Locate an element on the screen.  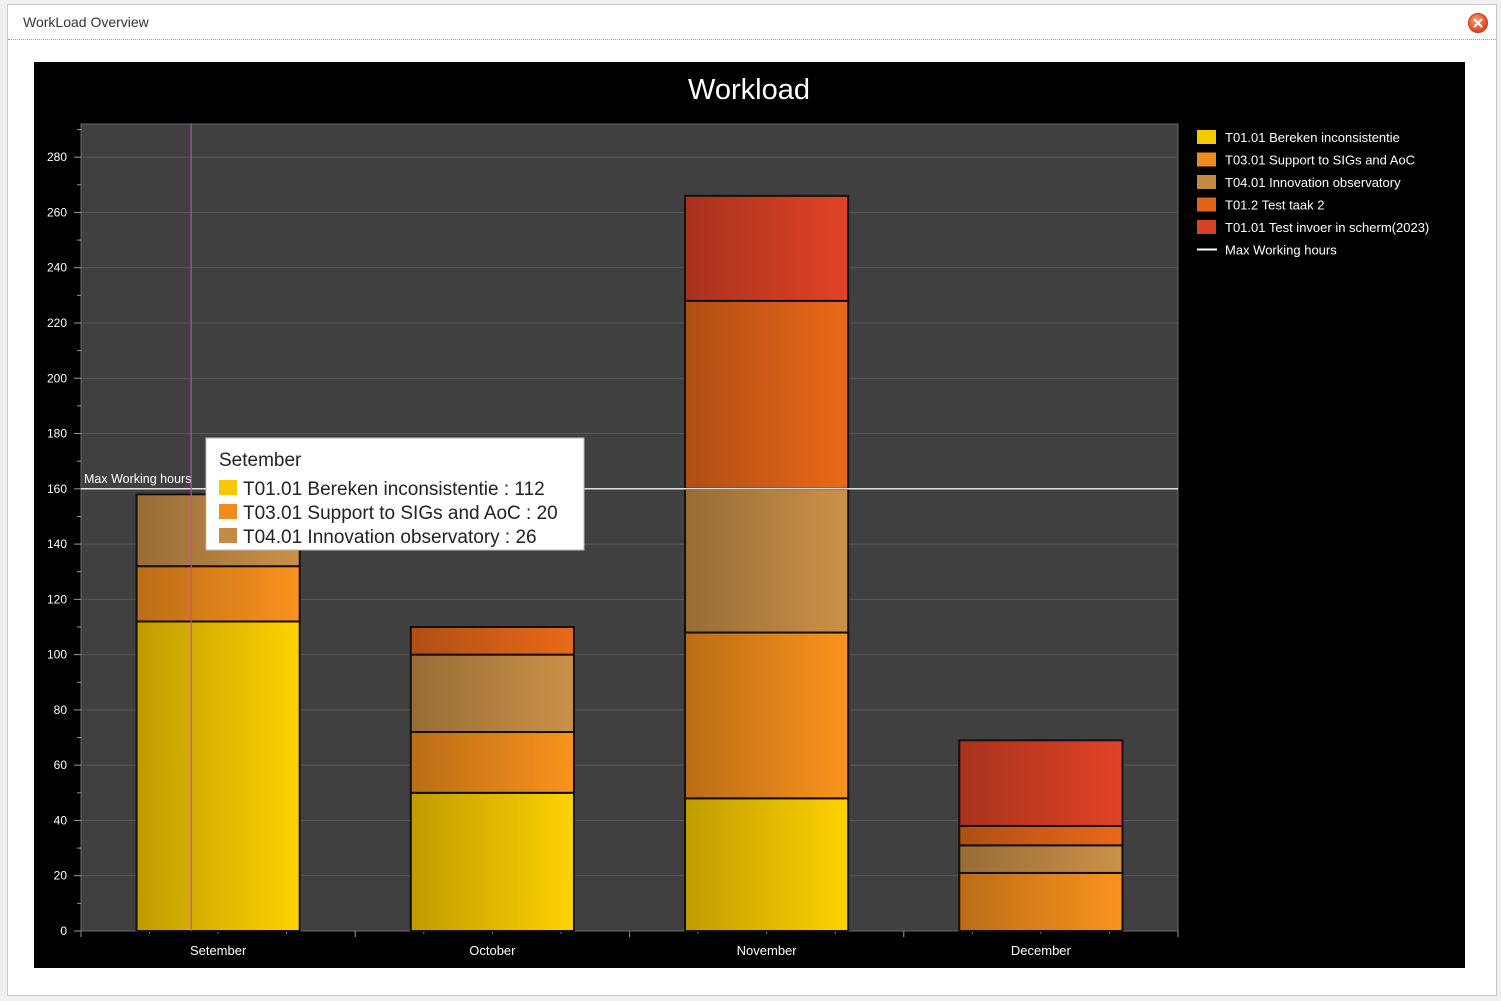
y-tick-label: 160 is located at coordinates (57, 489).